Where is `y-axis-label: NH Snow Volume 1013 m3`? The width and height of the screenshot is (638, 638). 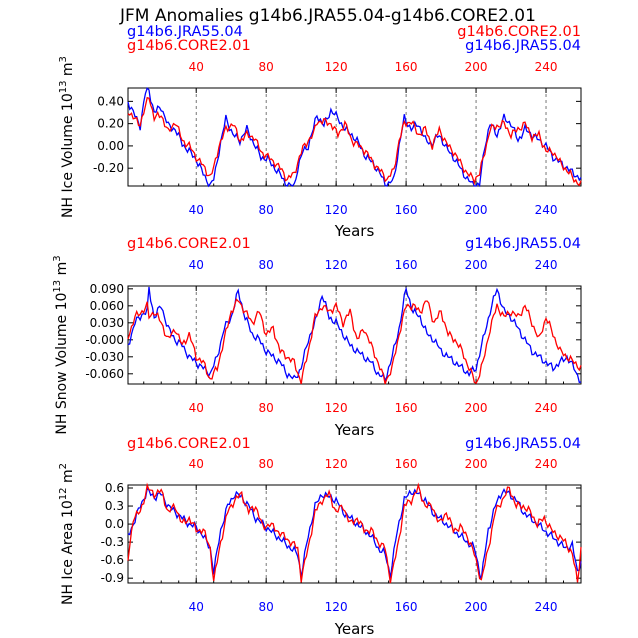
y-axis-label: NH Snow Volume 1013 m3 is located at coordinates (61, 344).